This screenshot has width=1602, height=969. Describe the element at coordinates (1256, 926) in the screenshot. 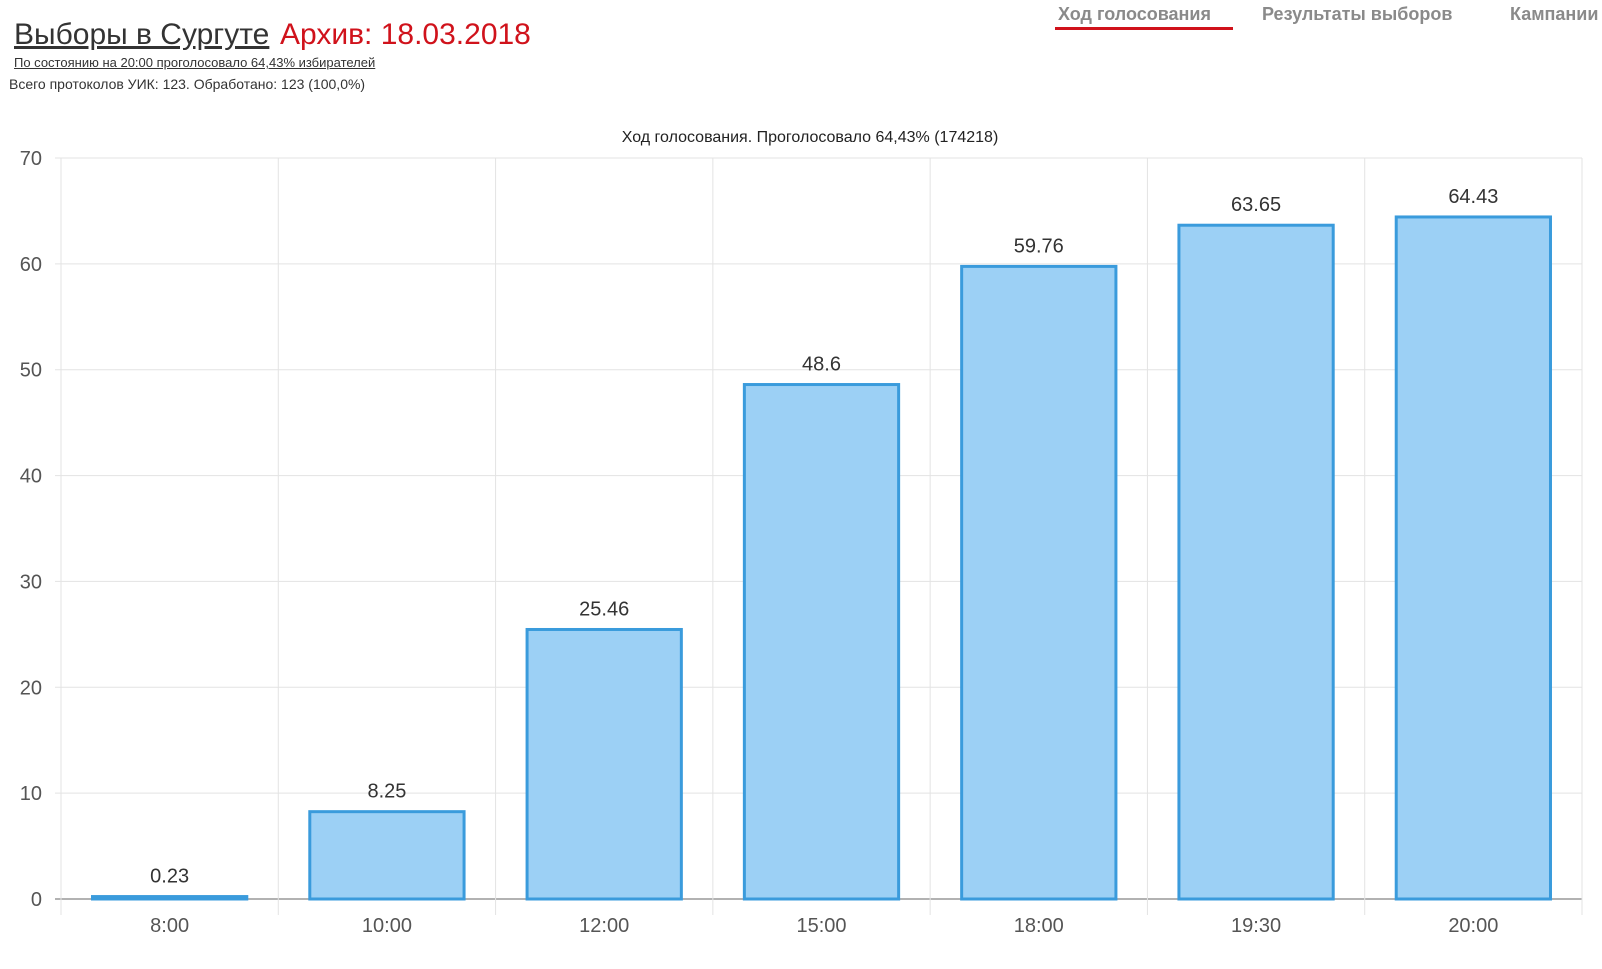

I see `x-tick-label: 19:30` at that location.